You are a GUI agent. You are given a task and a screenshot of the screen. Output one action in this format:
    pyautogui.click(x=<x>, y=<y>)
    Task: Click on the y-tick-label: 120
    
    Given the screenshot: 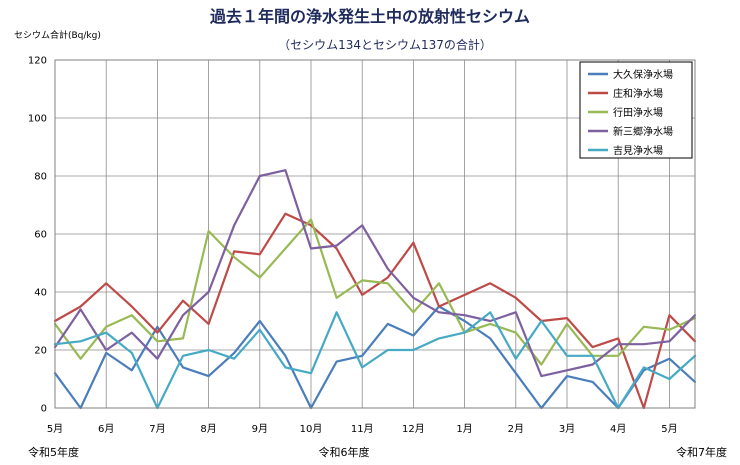 What is the action you would take?
    pyautogui.click(x=37, y=61)
    